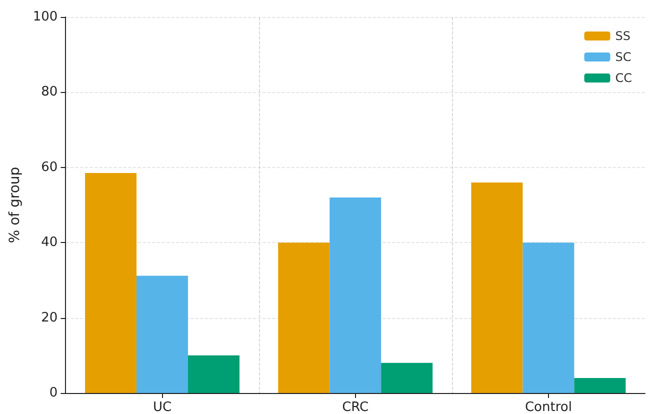 Image resolution: width=659 pixels, height=414 pixels. What do you see at coordinates (622, 36) in the screenshot?
I see `legend-label: SS` at bounding box center [622, 36].